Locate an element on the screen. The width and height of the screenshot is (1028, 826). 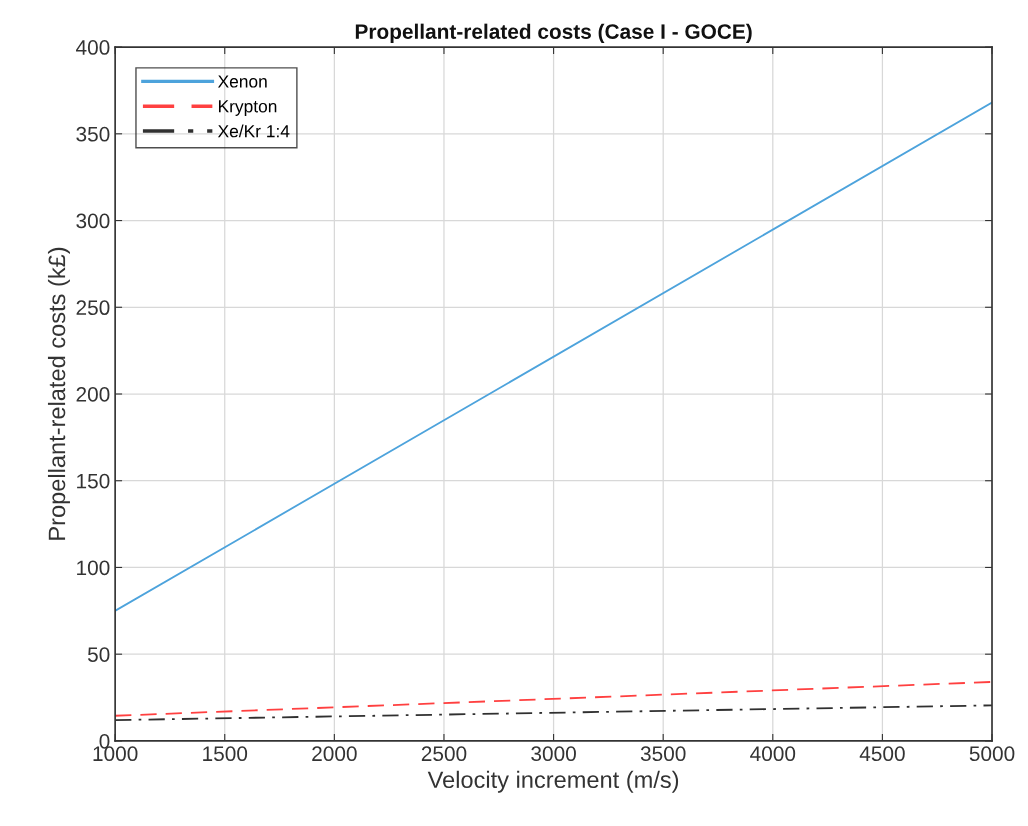
y-tick-label: 300 is located at coordinates (93, 221).